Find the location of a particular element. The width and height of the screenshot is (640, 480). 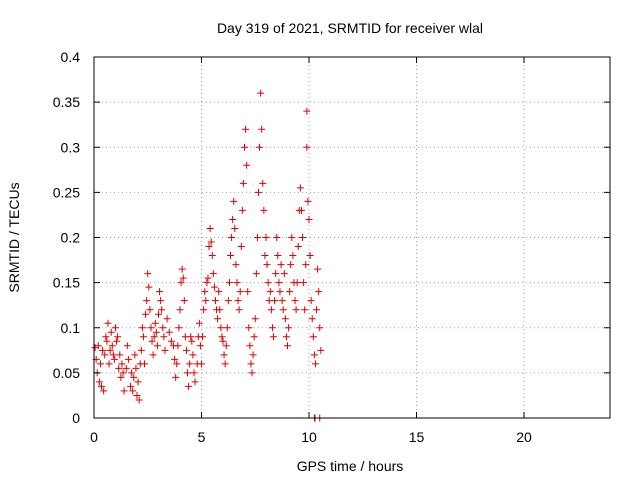

y-tick-label: 0 is located at coordinates (76, 418).